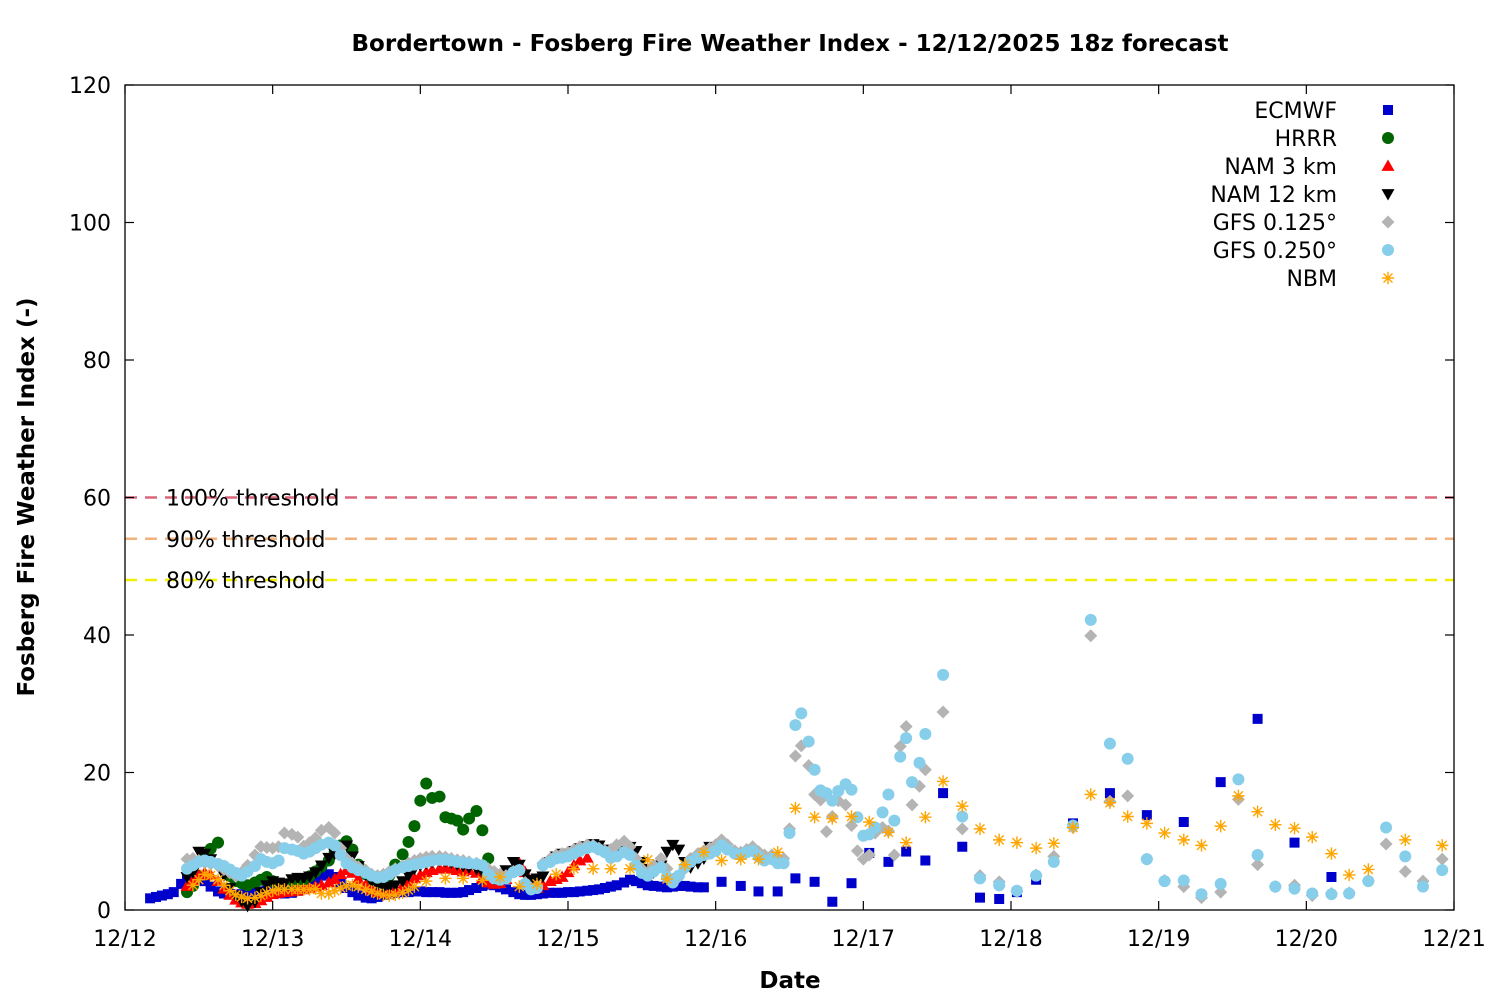 The width and height of the screenshot is (1500, 1000). I want to click on threshold-label: 100% threshold, so click(253, 499).